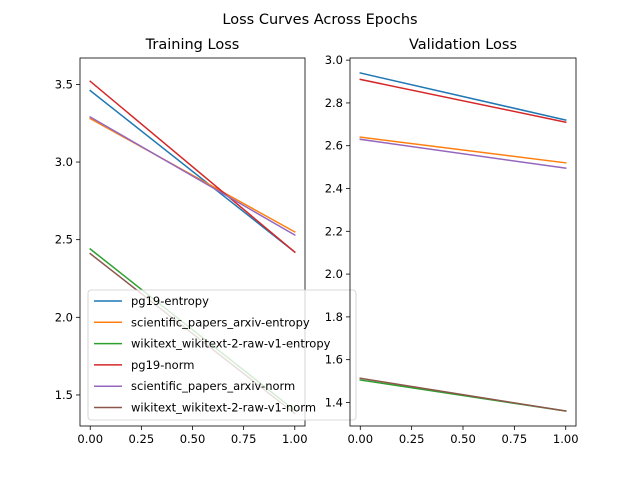  I want to click on validation-x-tick-label: 0.75, so click(515, 439).